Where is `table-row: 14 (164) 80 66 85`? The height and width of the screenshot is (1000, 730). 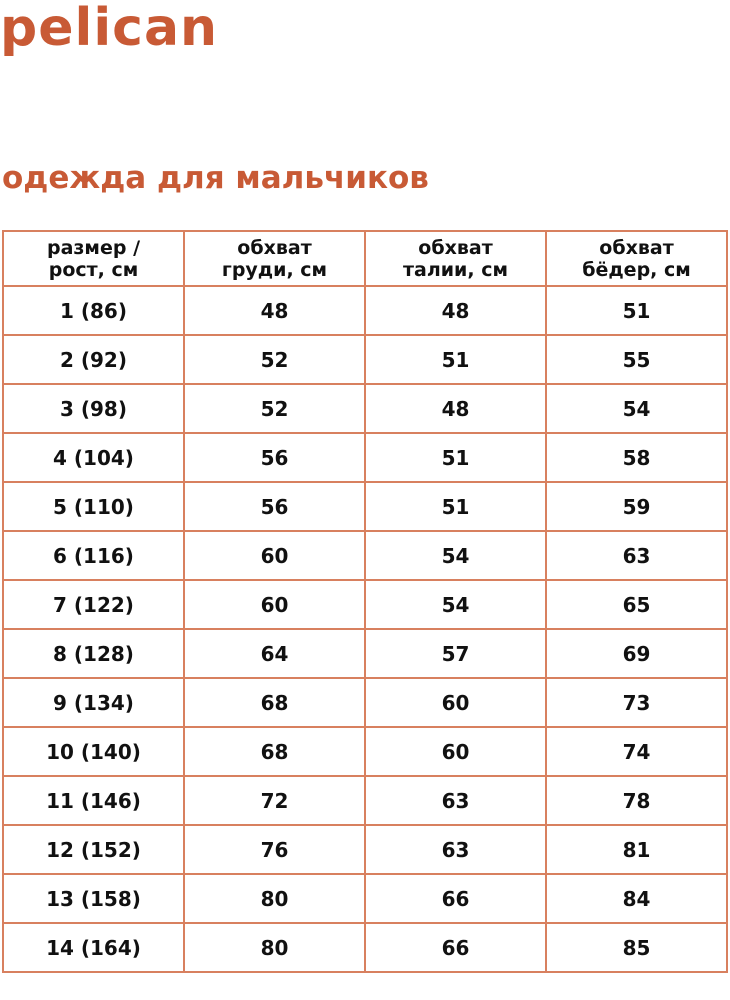
table-row: 14 (164) 80 66 85 is located at coordinates (365, 947).